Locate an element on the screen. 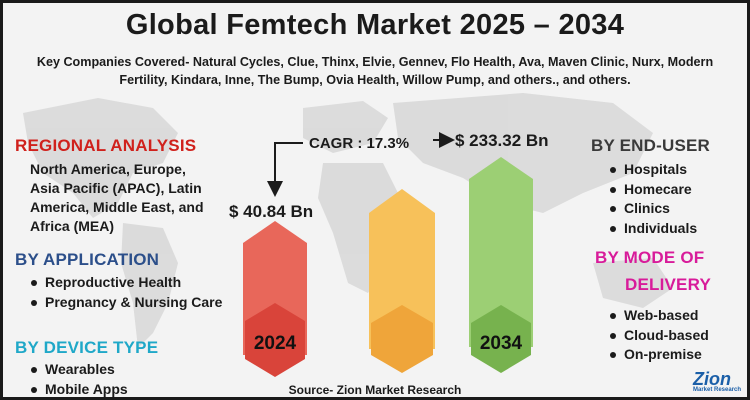 This screenshot has width=750, height=400. logo-name: Zion is located at coordinates (712, 379).